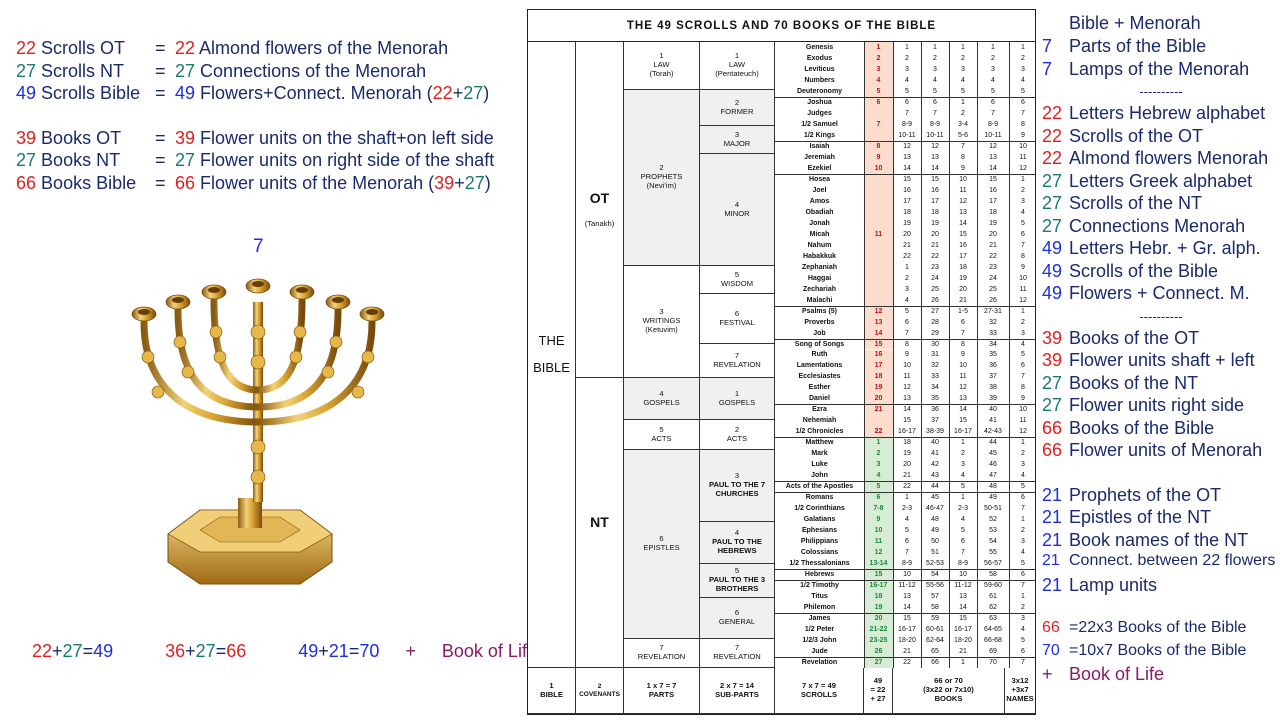 Image resolution: width=1280 pixels, height=720 pixels. Describe the element at coordinates (103, 651) in the screenshot. I see `sum-result: 49` at that location.